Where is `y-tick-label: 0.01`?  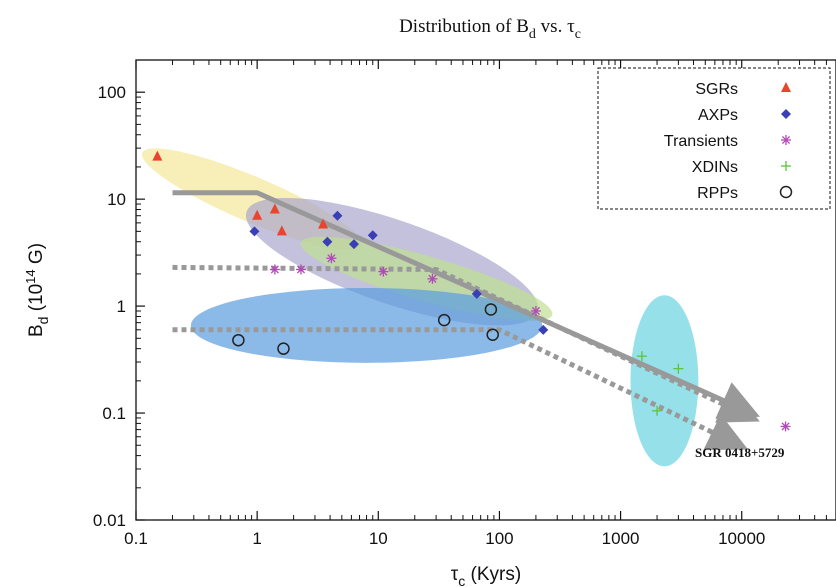
y-tick-label: 0.01 is located at coordinates (109, 520).